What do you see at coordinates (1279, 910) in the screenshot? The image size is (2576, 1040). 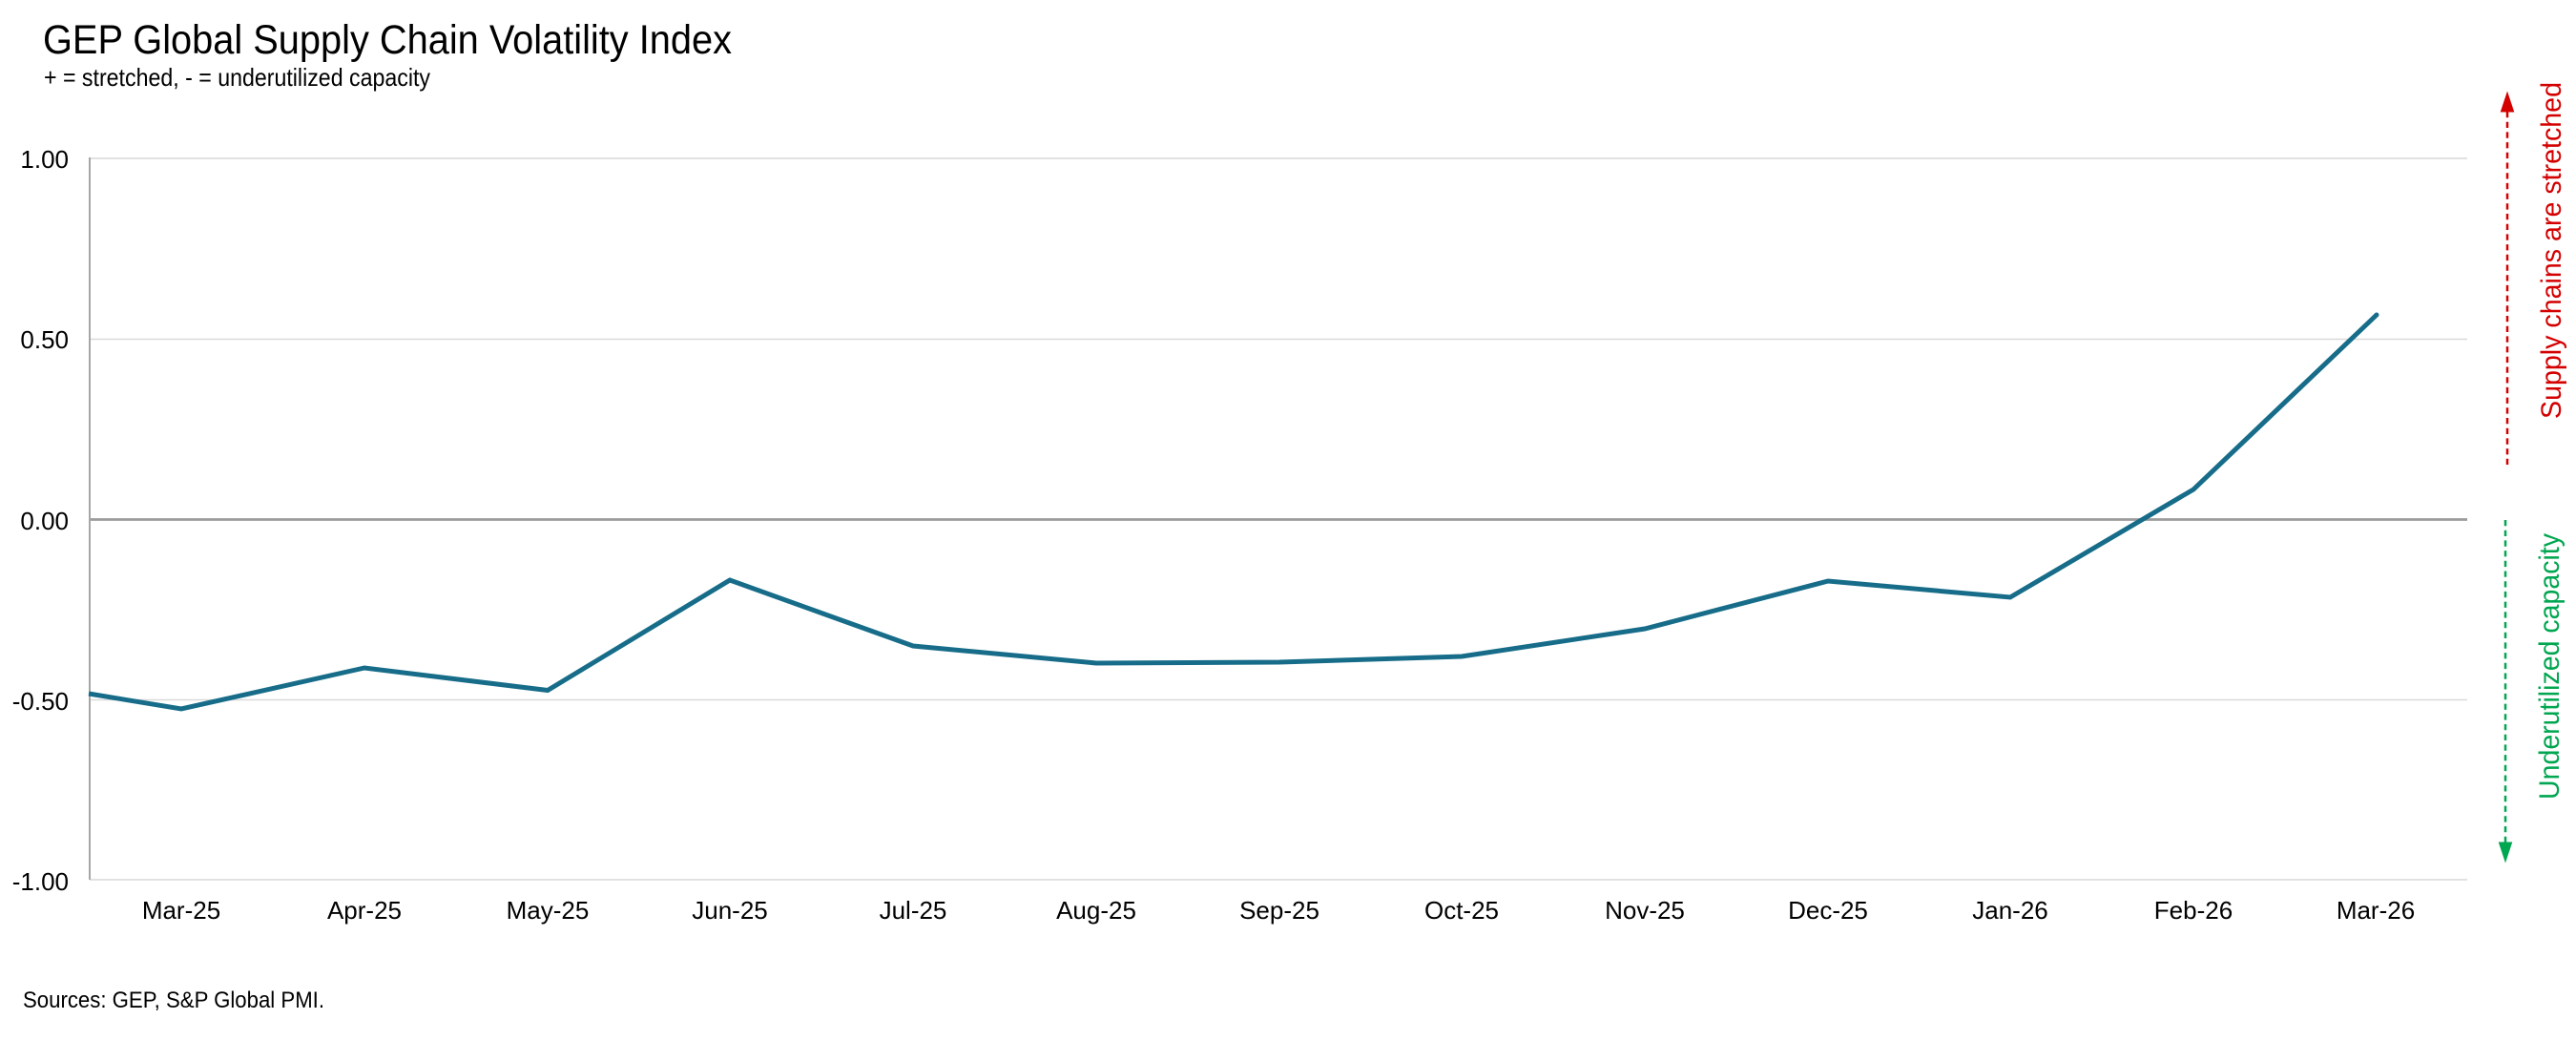 I see `svg-text: Sep-25` at bounding box center [1279, 910].